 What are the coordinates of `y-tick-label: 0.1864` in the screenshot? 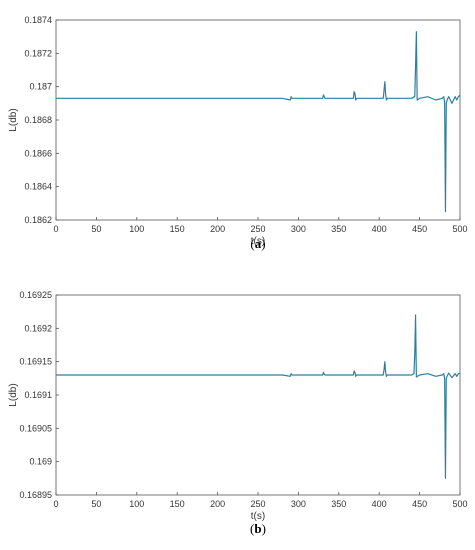 It's located at (38, 187).